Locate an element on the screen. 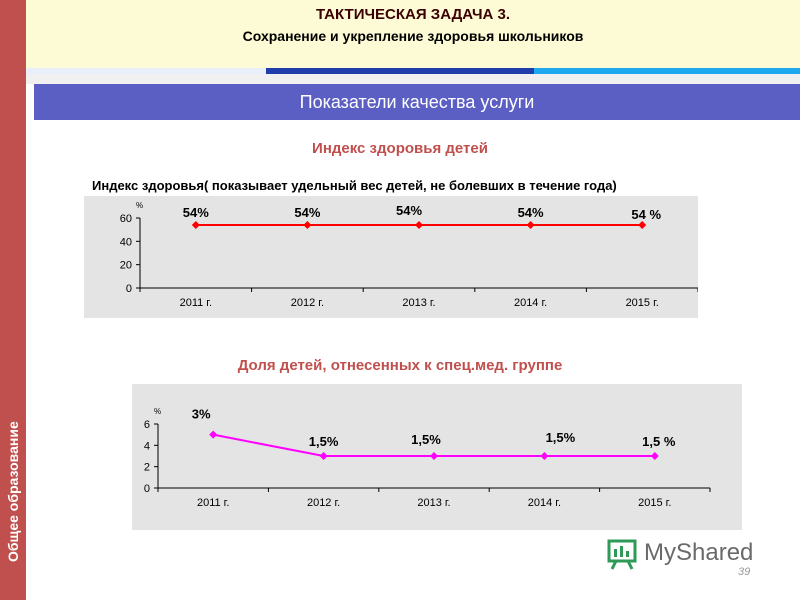 The image size is (800, 600). section-title: Показатели качества услуги is located at coordinates (417, 102).